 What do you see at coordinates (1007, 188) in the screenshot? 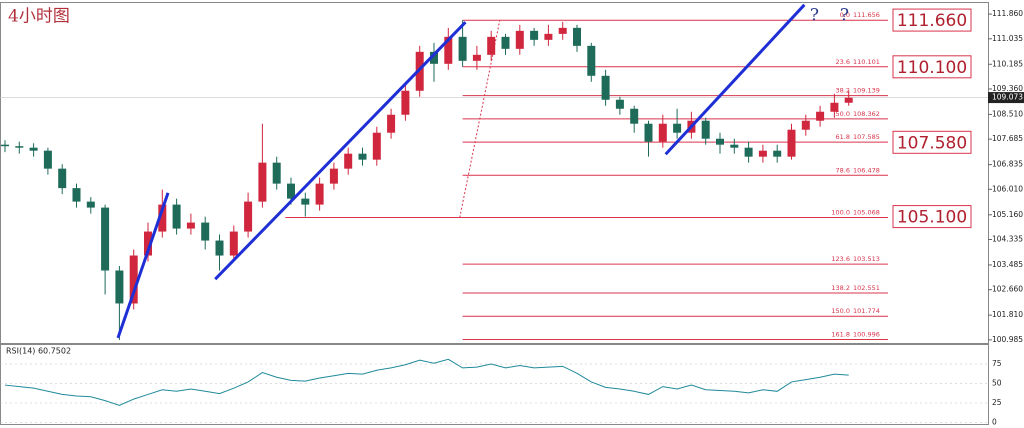
I see `y-tick-label: 106.010` at bounding box center [1007, 188].